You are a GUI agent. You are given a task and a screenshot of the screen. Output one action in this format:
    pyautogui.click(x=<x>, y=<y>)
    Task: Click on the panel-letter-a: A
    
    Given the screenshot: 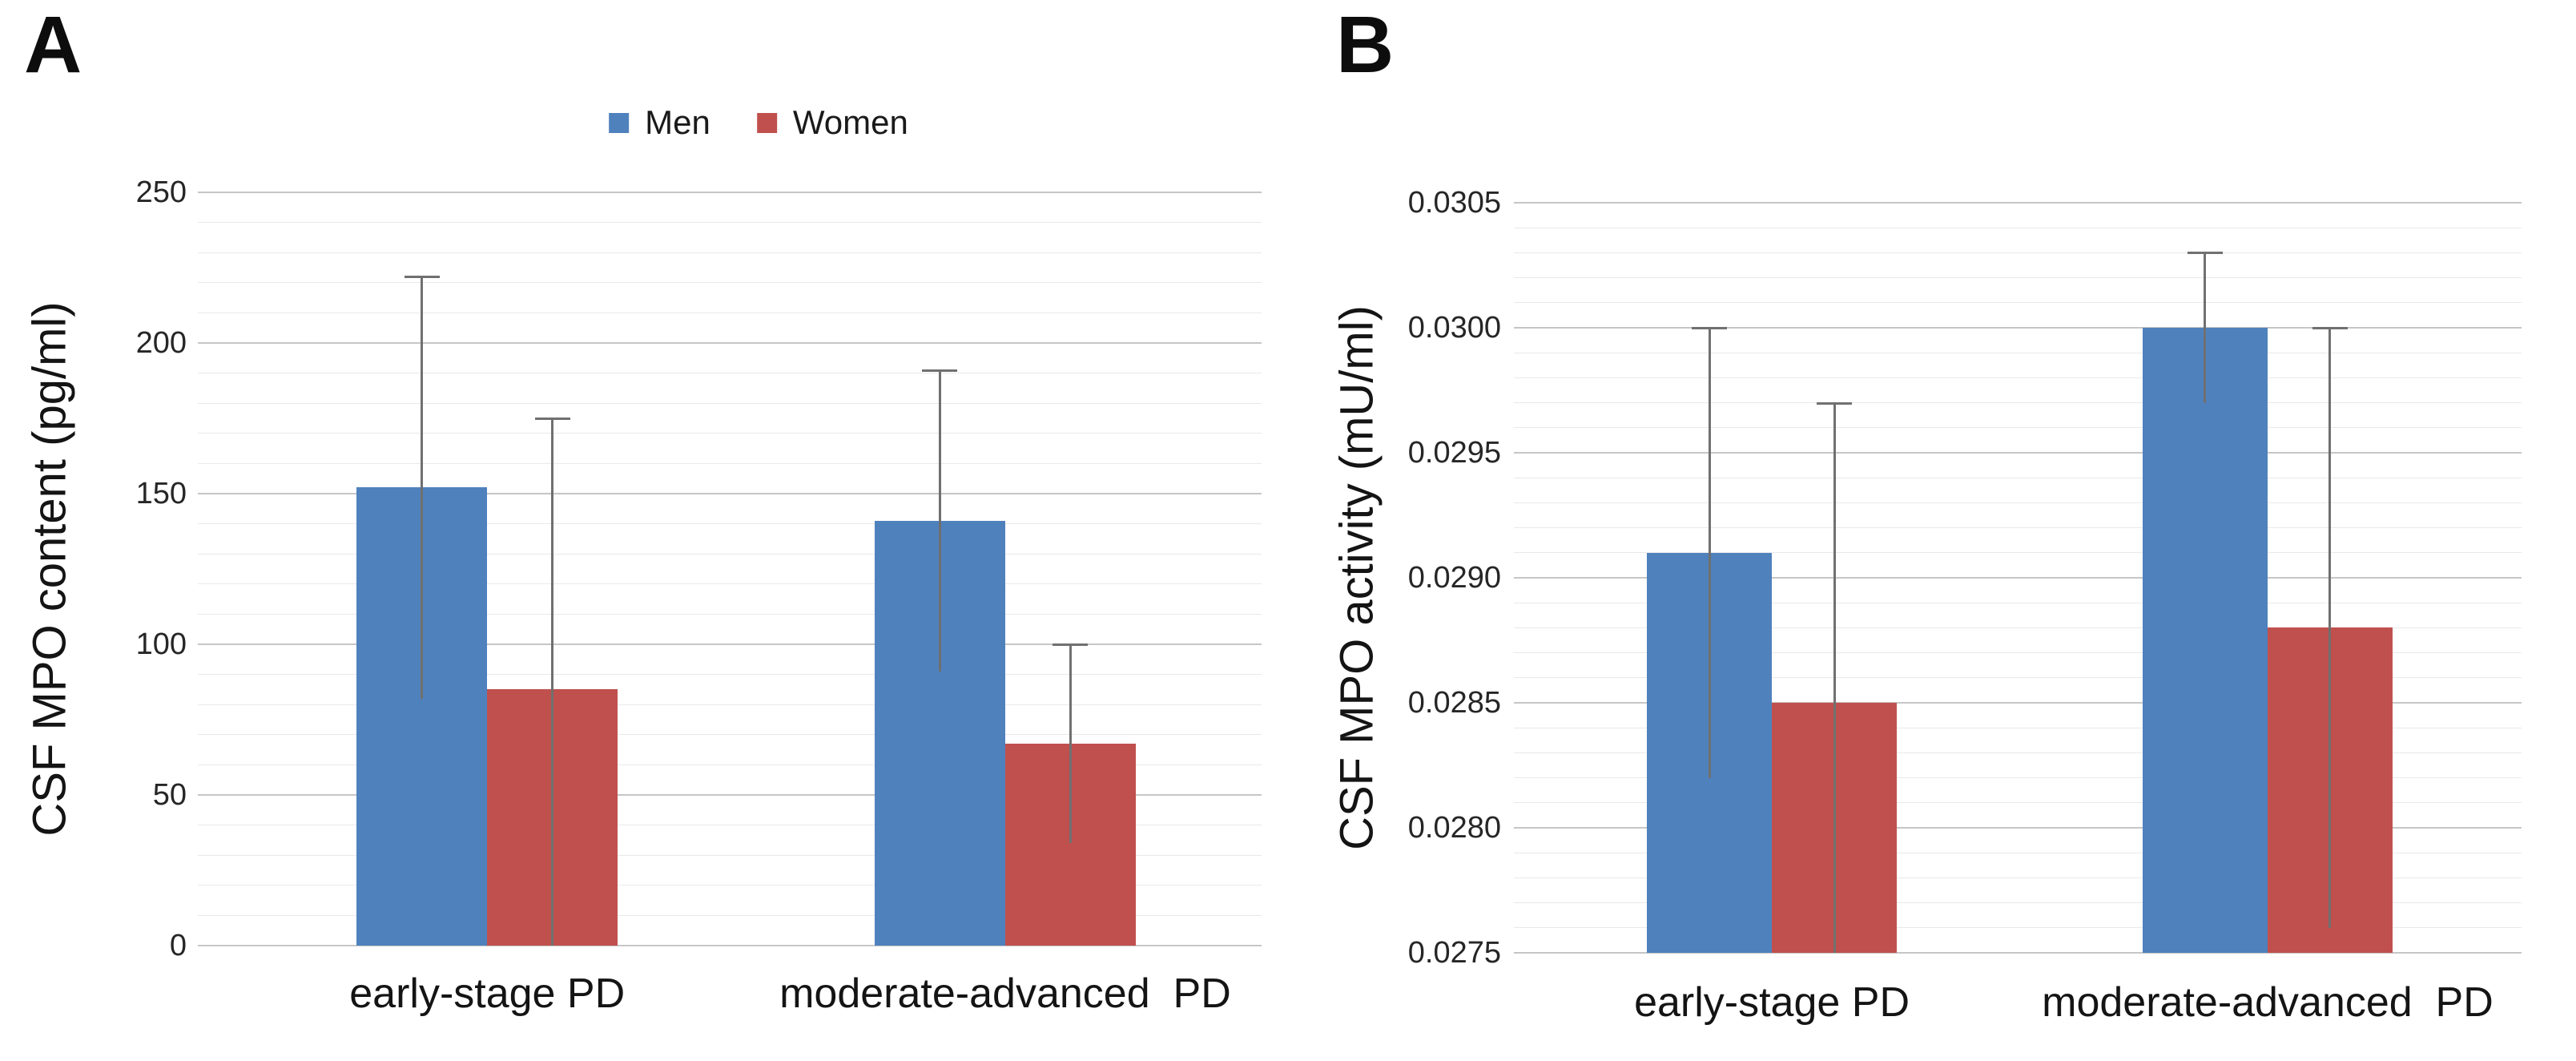 What is the action you would take?
    pyautogui.click(x=54, y=45)
    